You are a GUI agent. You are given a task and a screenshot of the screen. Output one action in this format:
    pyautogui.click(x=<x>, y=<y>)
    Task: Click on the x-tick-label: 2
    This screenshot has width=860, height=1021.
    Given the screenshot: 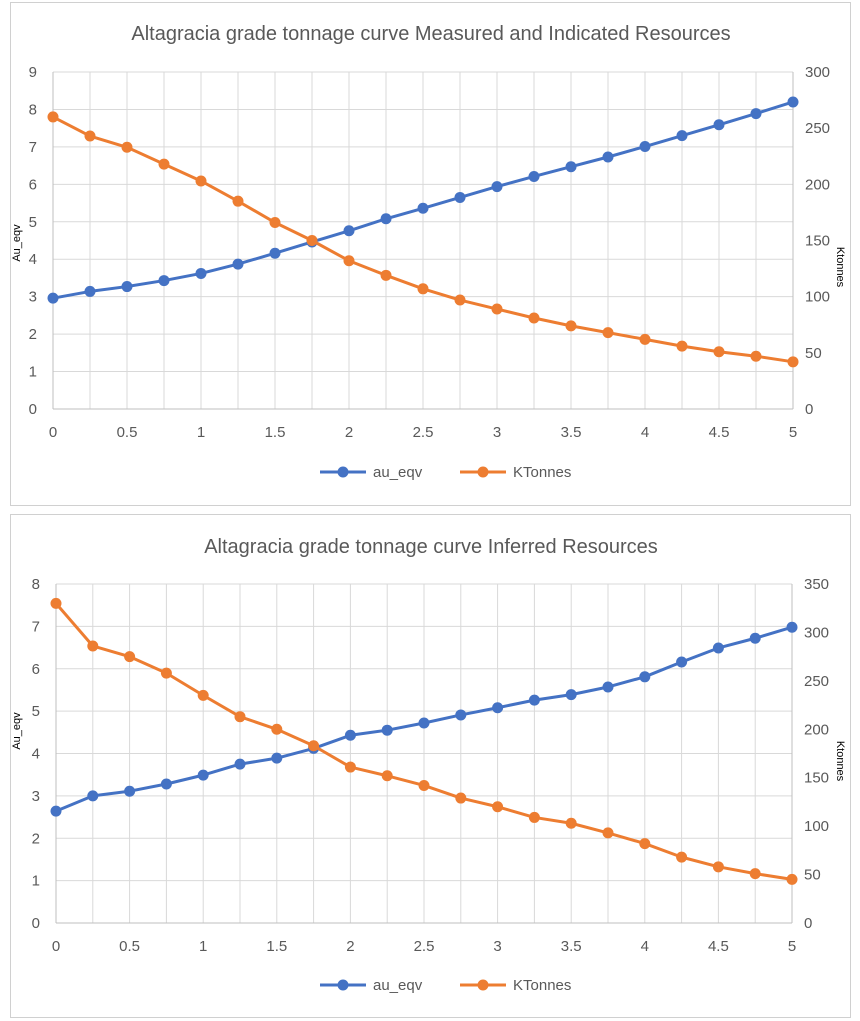 What is the action you would take?
    pyautogui.click(x=350, y=946)
    